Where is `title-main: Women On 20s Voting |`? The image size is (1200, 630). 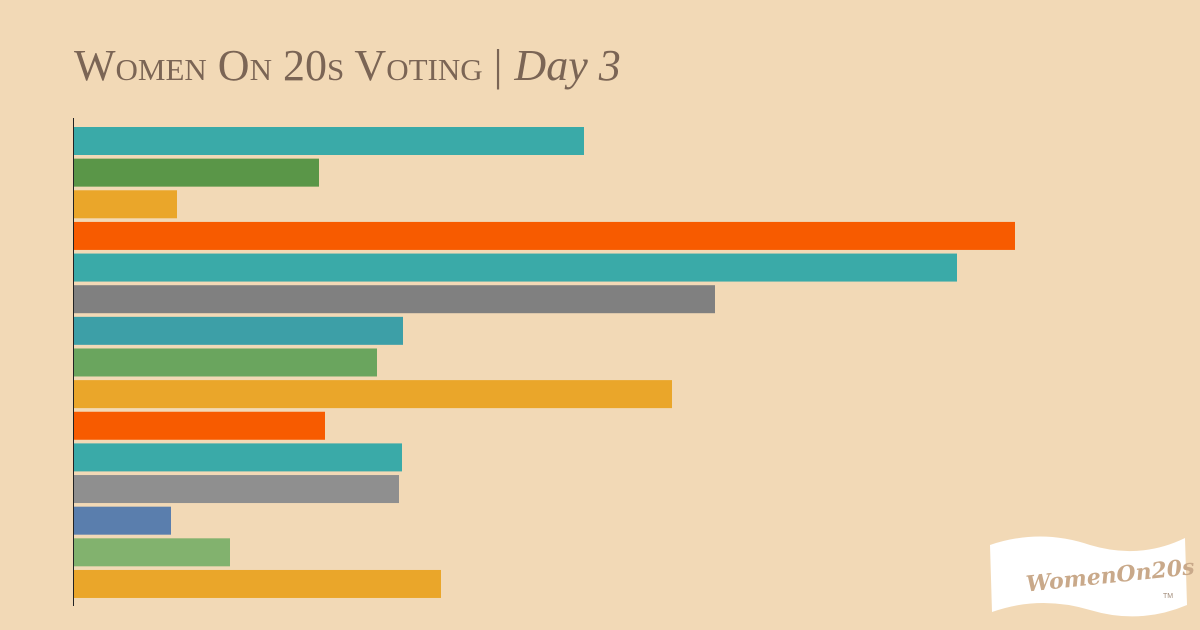
title-main: Women On 20s Voting | is located at coordinates (288, 65).